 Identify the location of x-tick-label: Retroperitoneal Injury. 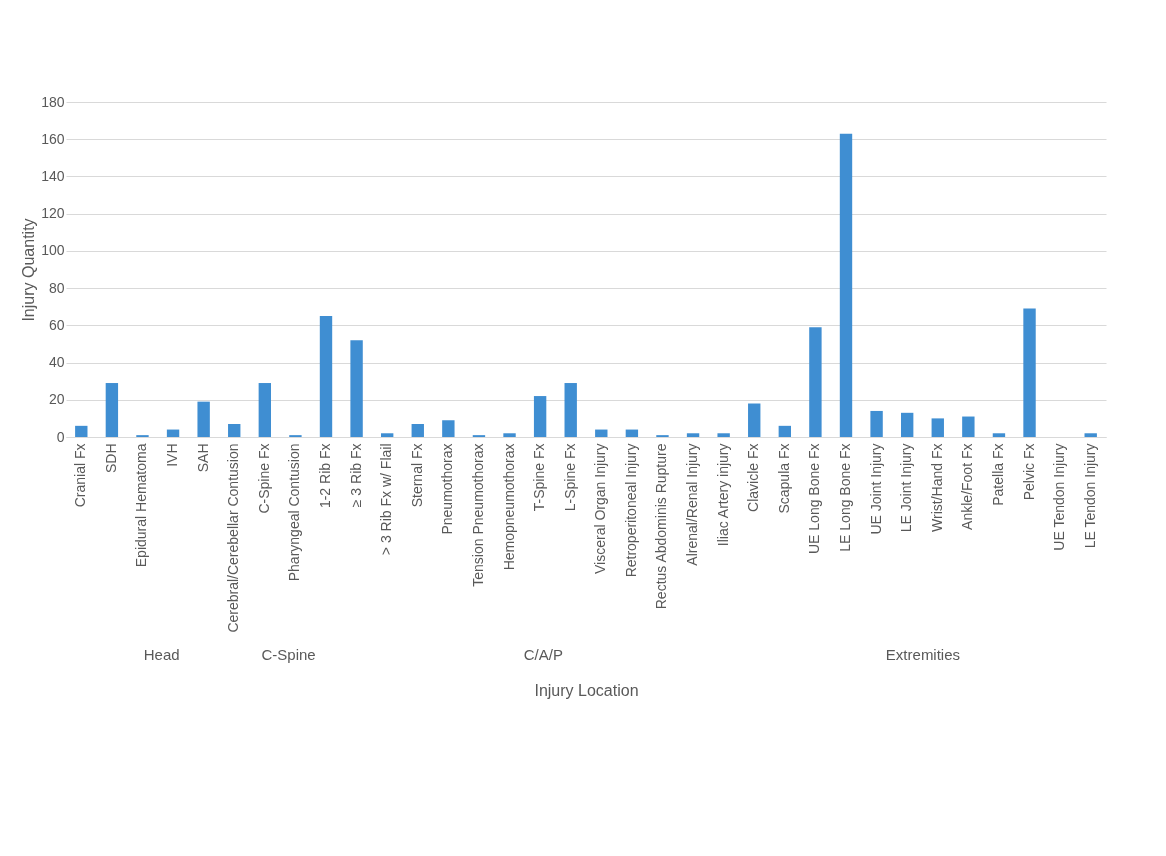
(630, 510).